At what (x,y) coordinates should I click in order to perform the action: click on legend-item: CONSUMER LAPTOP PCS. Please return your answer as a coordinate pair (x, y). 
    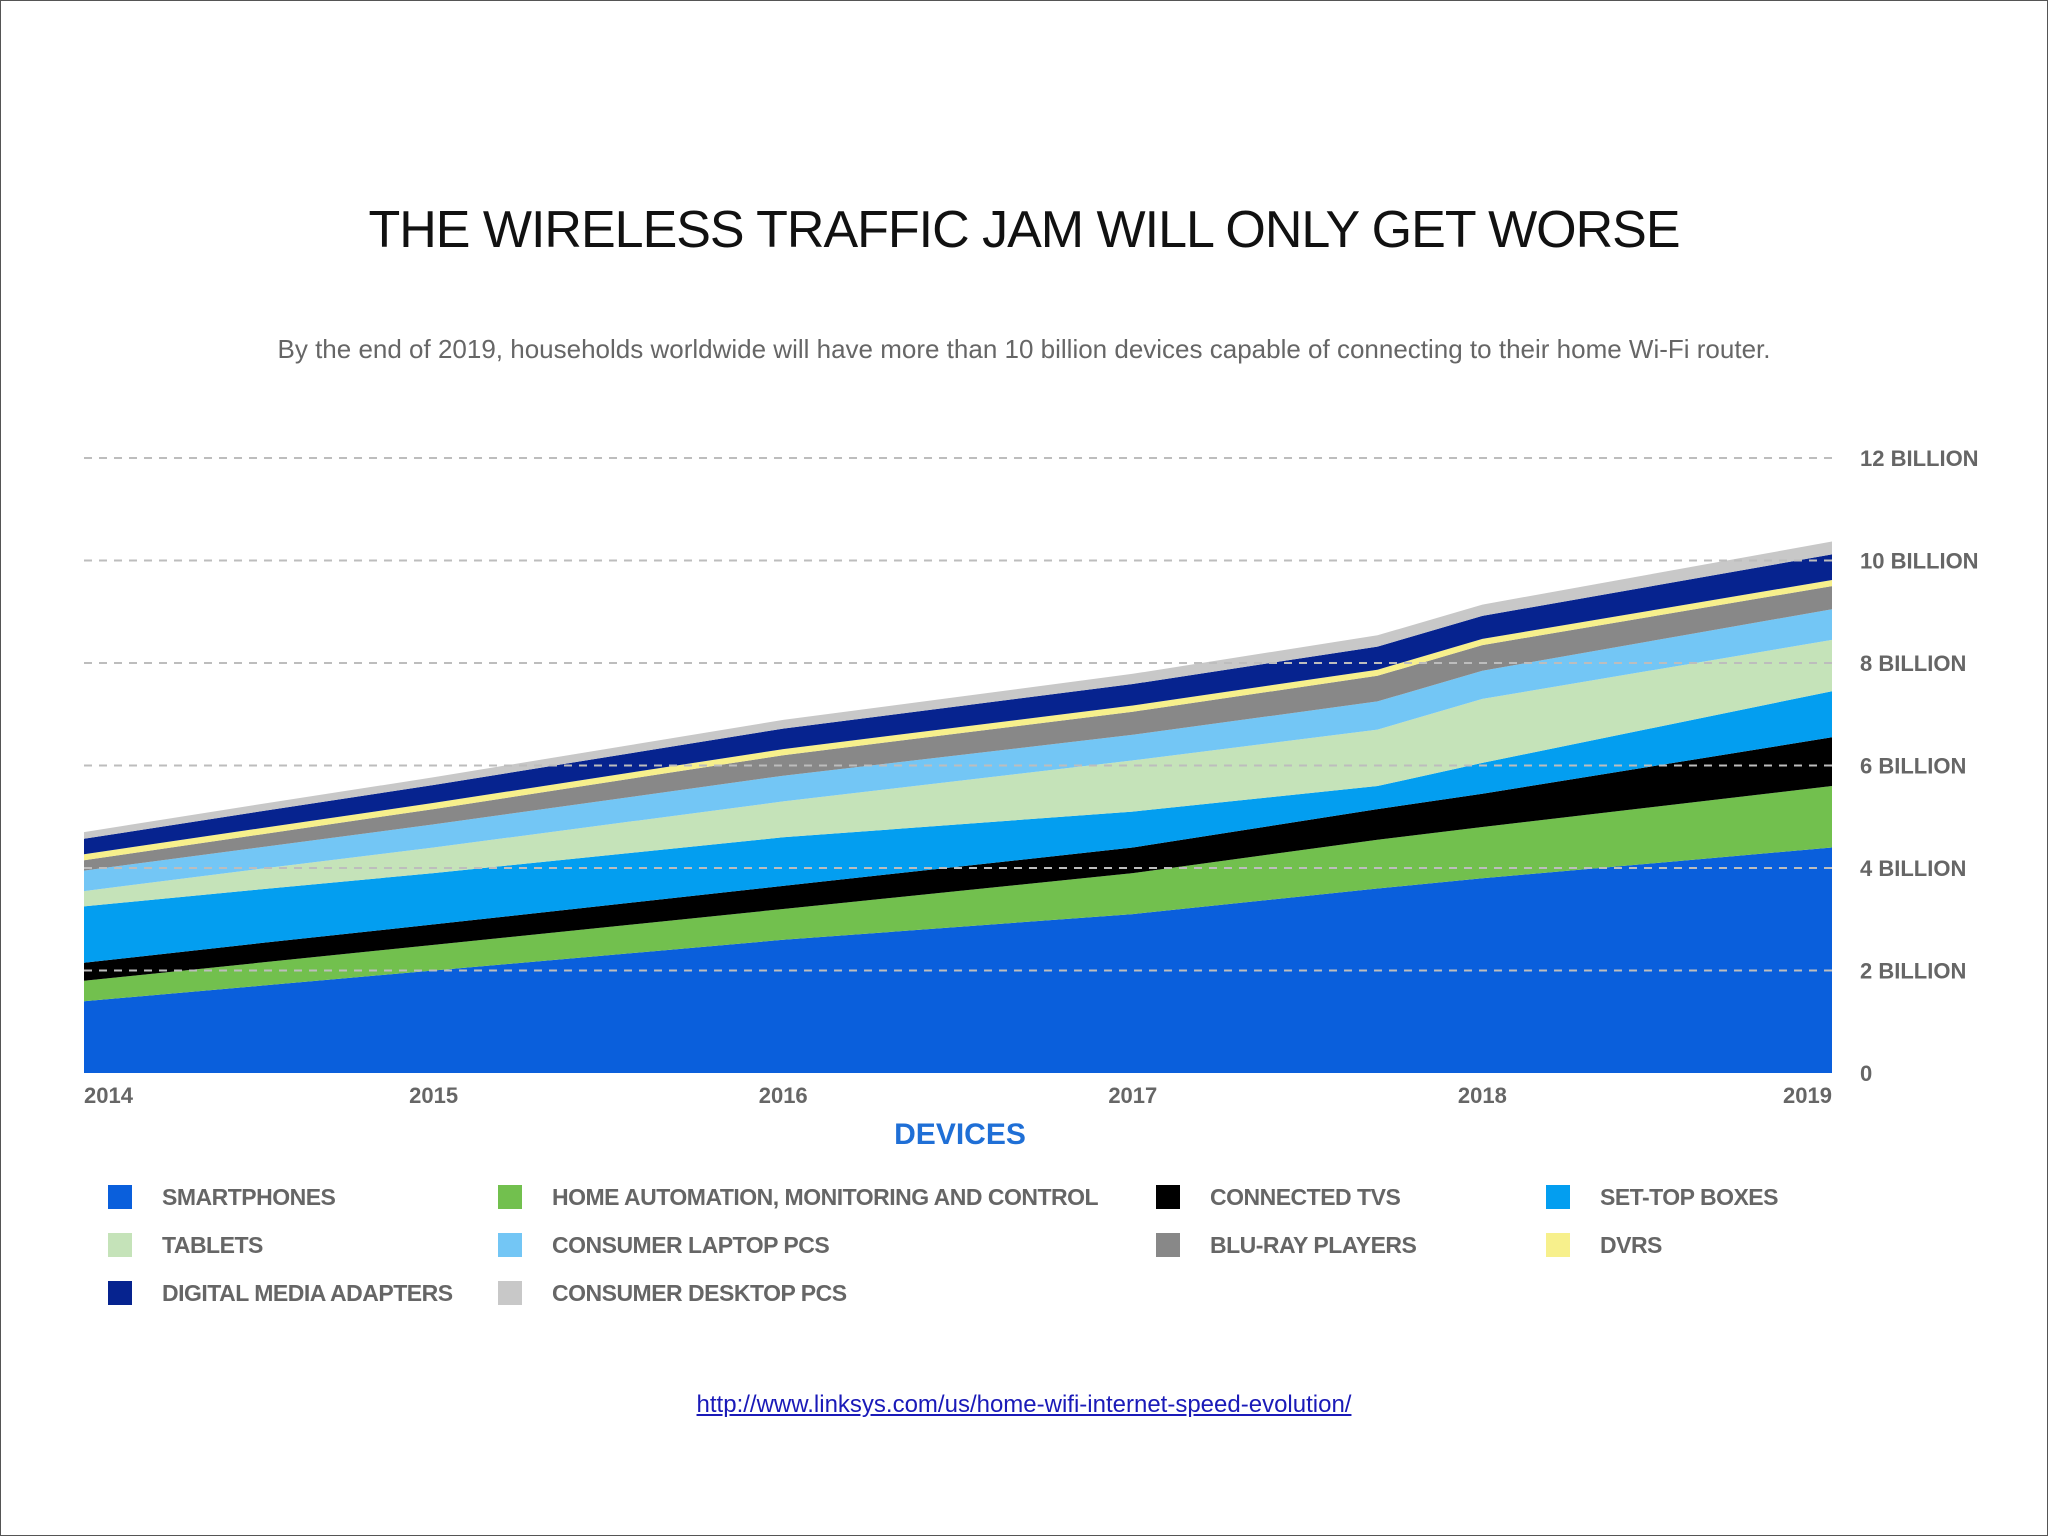
    Looking at the image, I should click on (664, 1245).